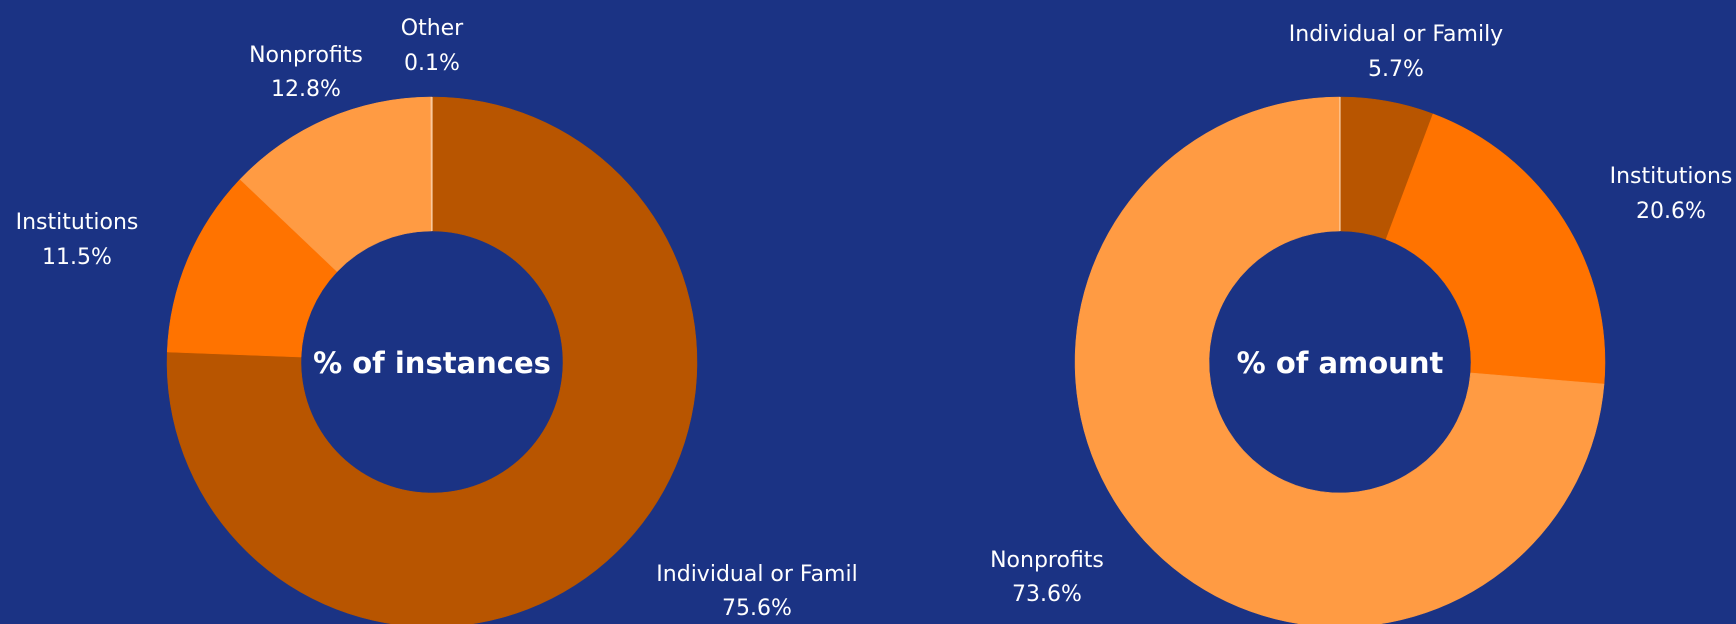  I want to click on slice-label-value: 73.6%, so click(1047, 594).